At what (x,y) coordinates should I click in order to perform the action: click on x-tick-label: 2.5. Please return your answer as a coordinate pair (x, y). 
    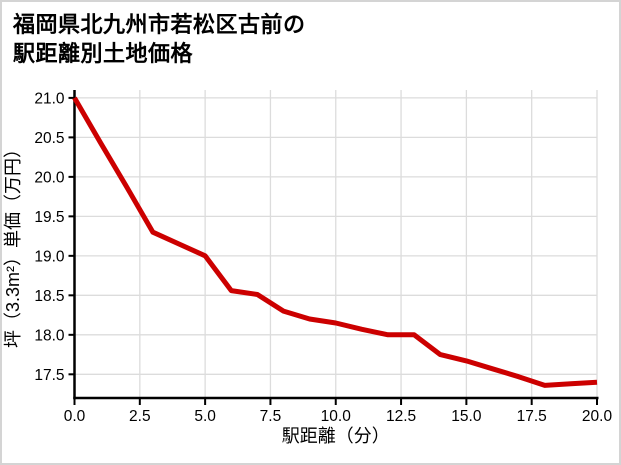
    Looking at the image, I should click on (140, 416).